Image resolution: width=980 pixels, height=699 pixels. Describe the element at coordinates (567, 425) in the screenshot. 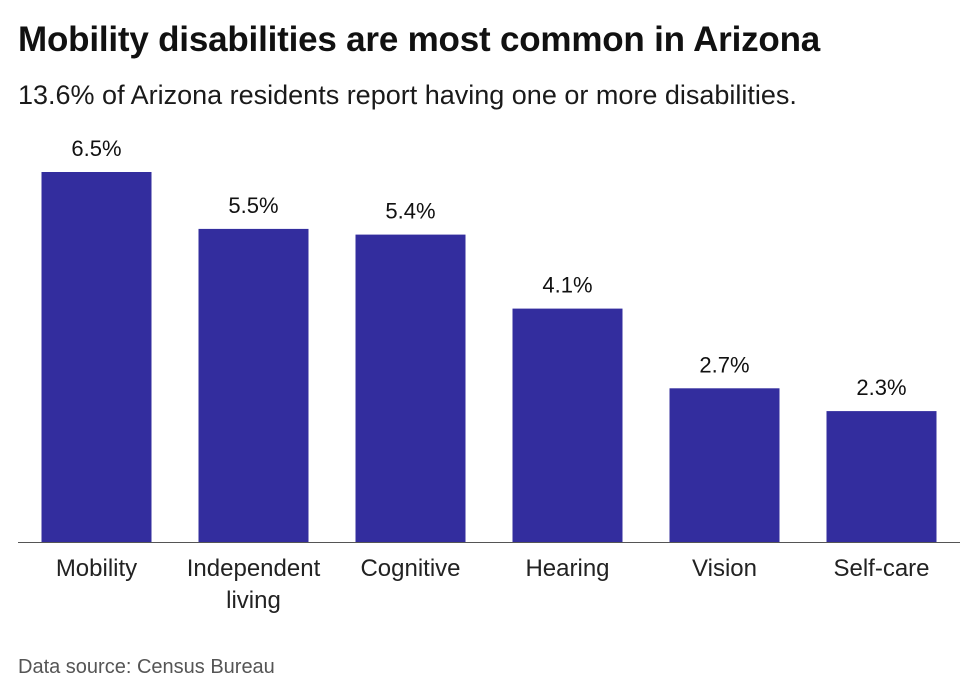

I see `bar-hearing` at that location.